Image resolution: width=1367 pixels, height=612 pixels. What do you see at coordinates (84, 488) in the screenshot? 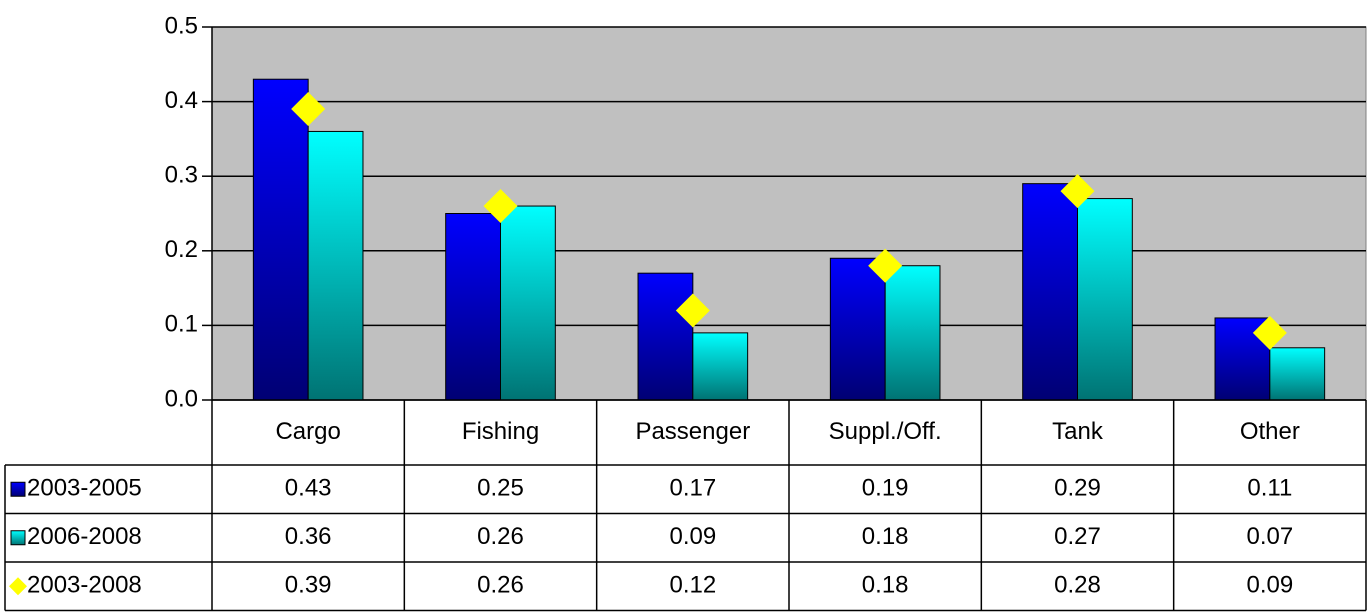
I see `legend-label: 2003-2005` at bounding box center [84, 488].